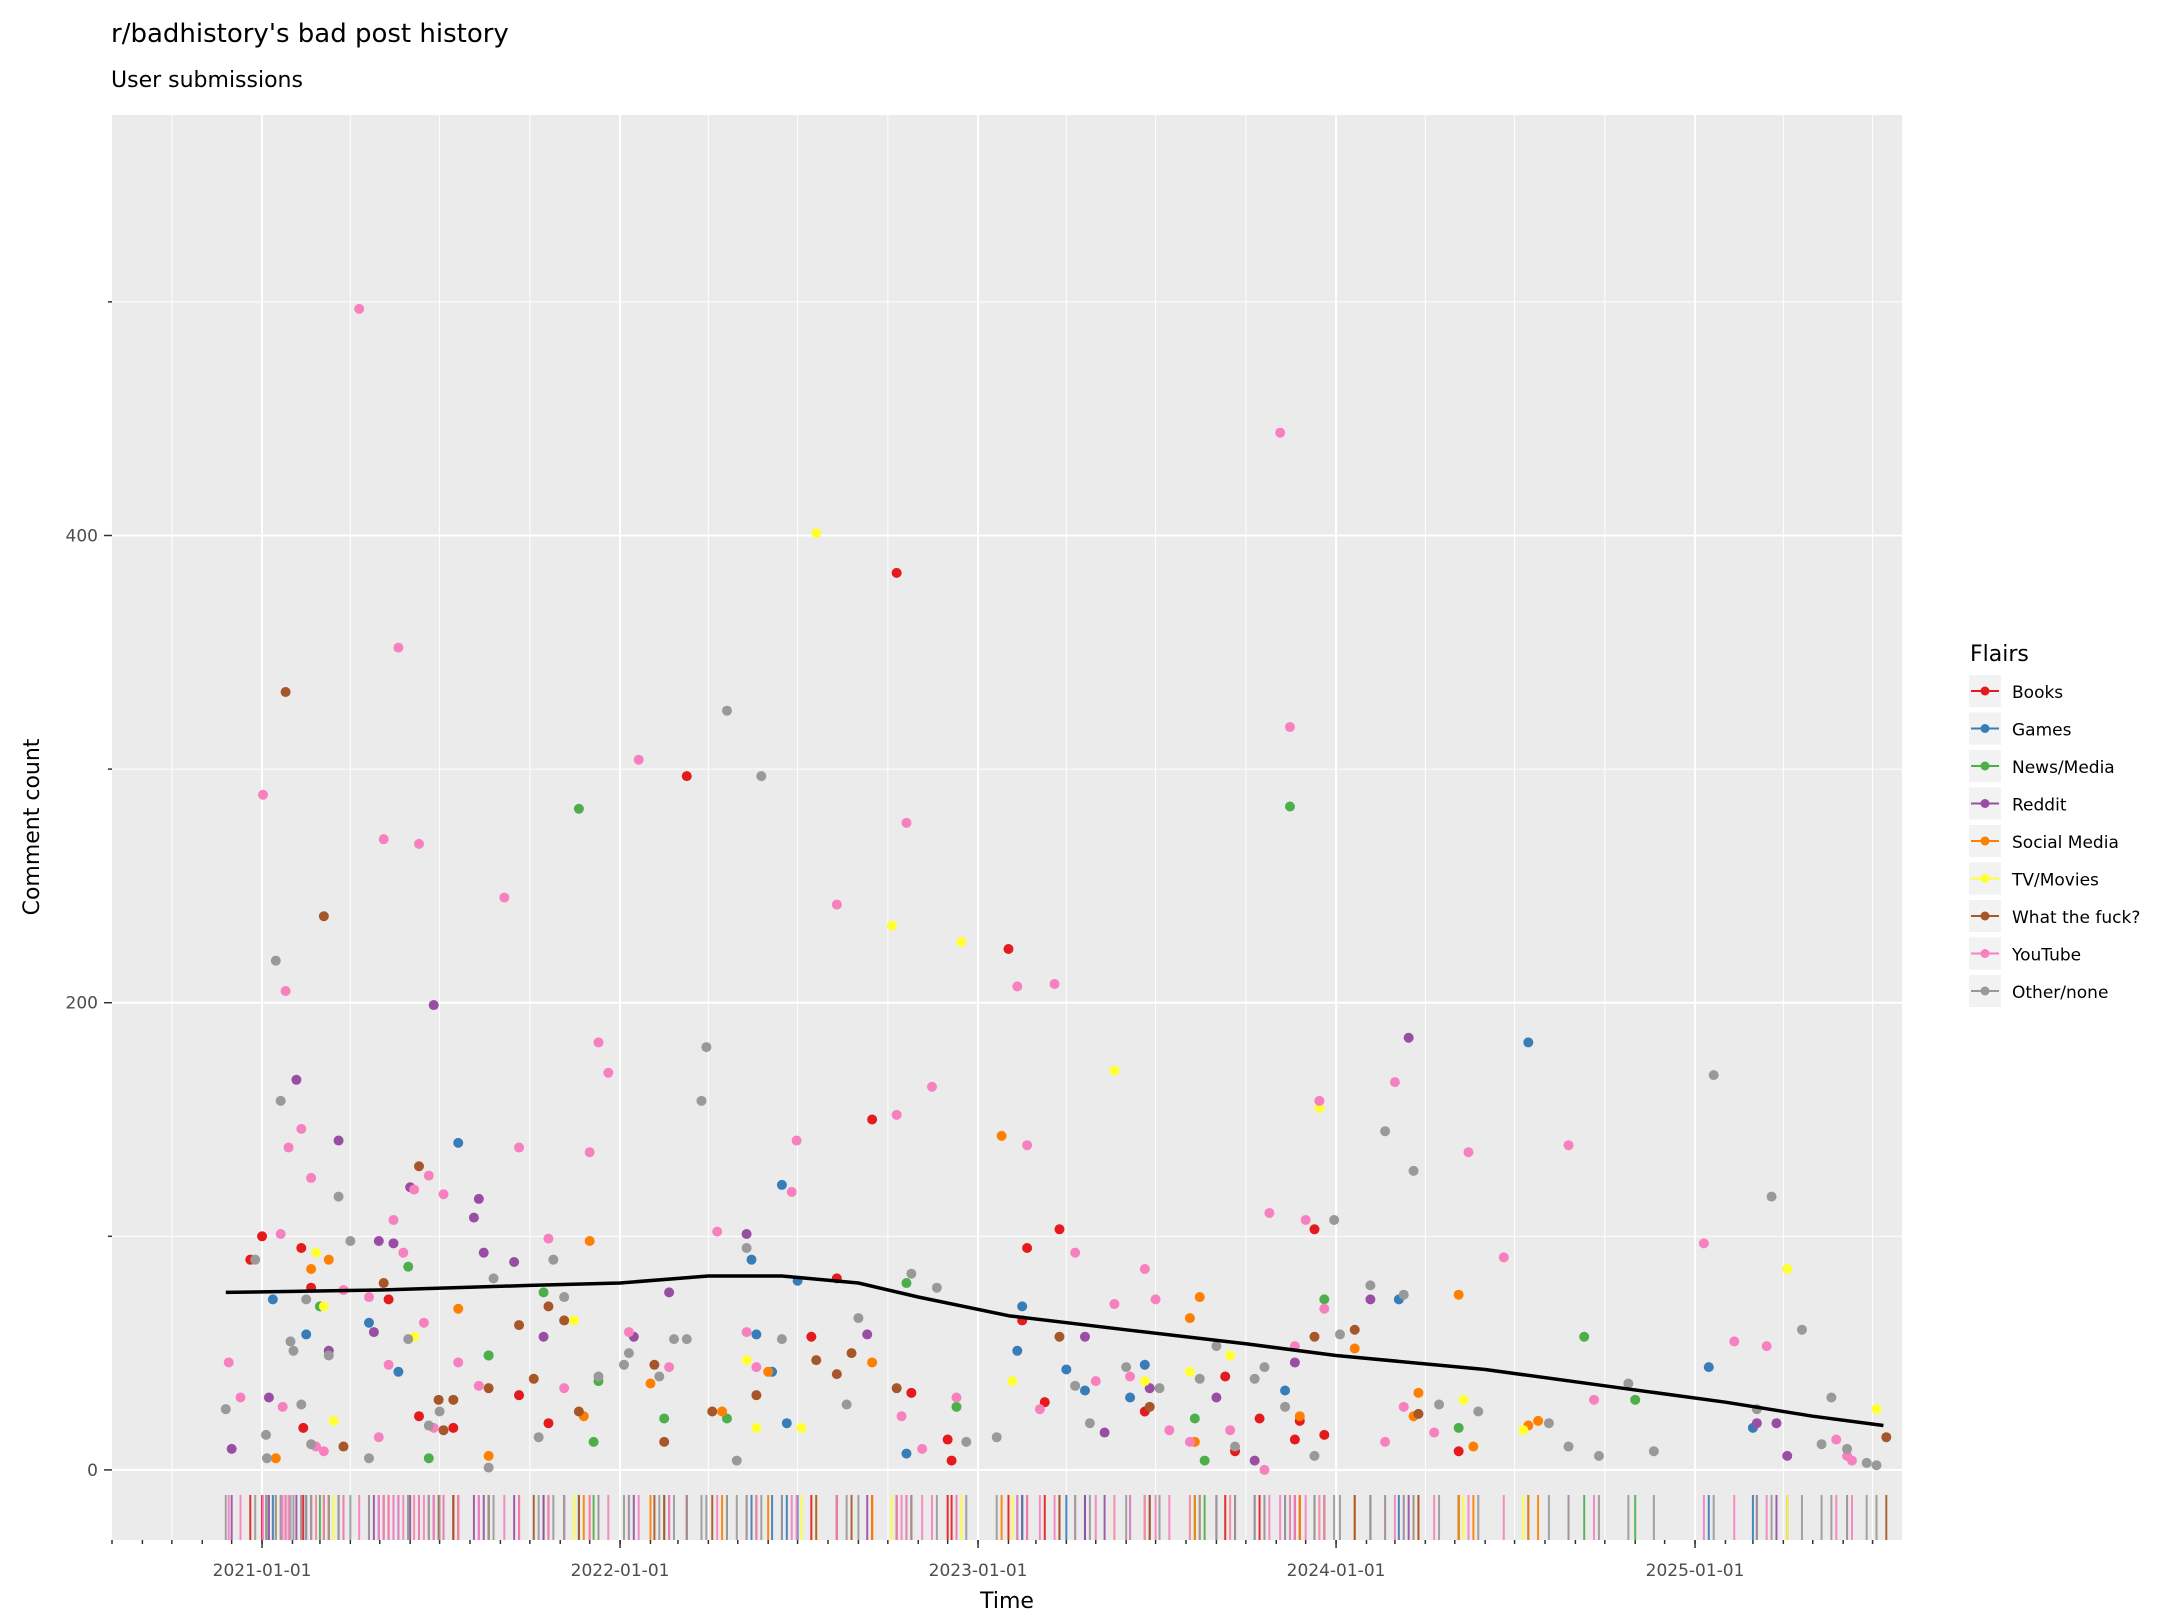  Describe the element at coordinates (1999, 654) in the screenshot. I see `legend-title: Flairs` at that location.